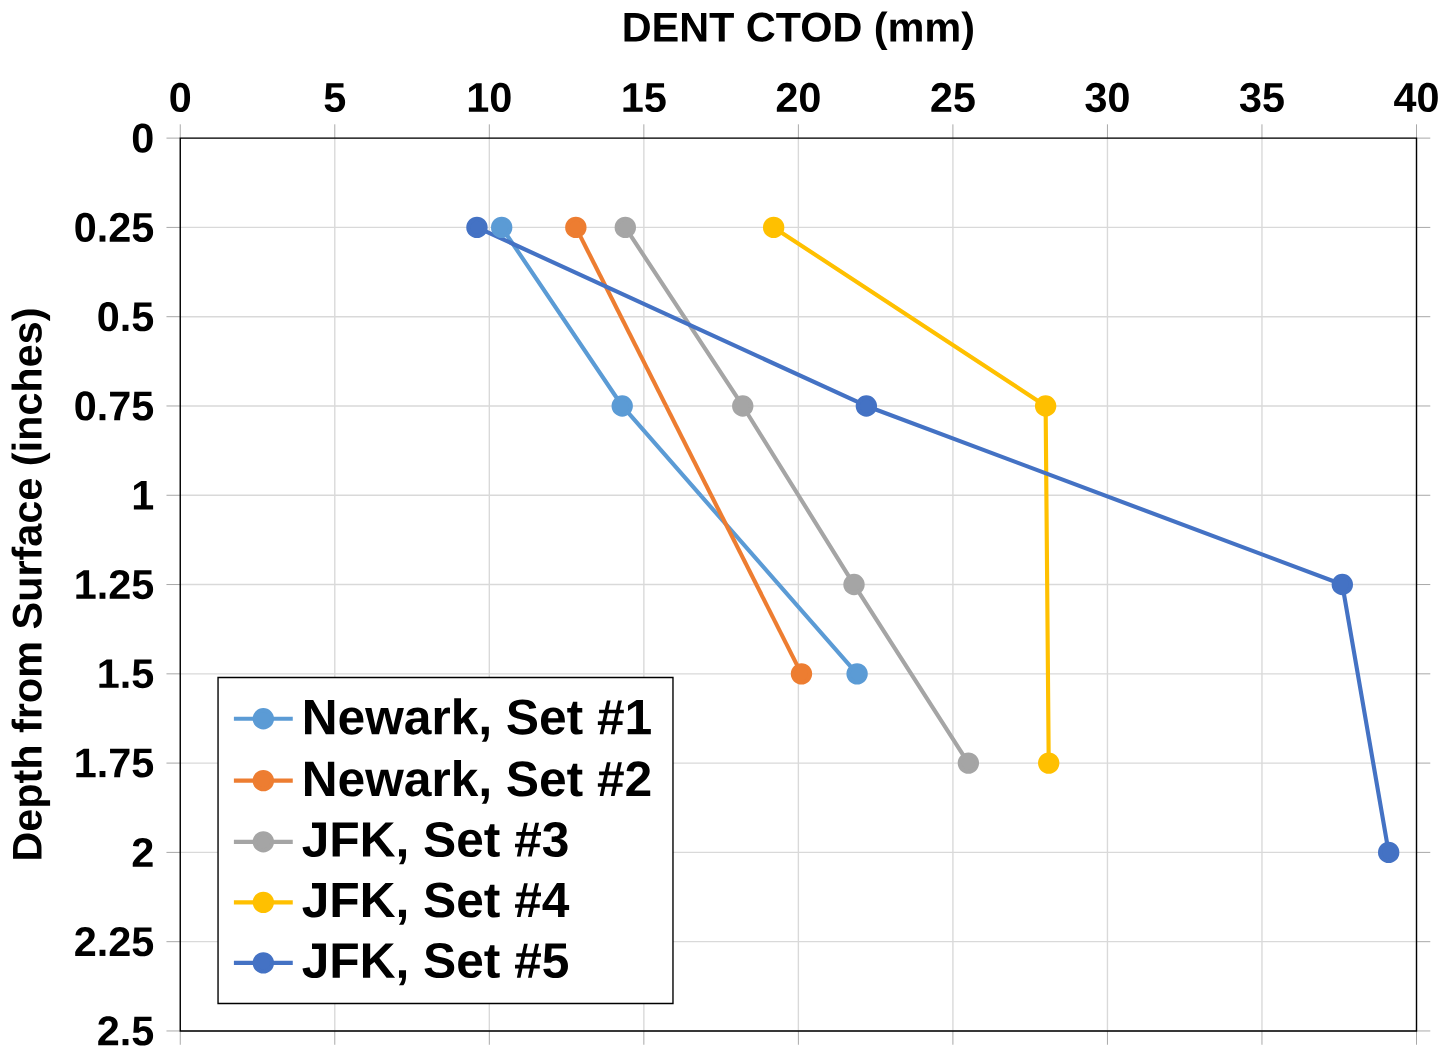 The width and height of the screenshot is (1451, 1057). I want to click on x-tick-label: 5, so click(335, 98).